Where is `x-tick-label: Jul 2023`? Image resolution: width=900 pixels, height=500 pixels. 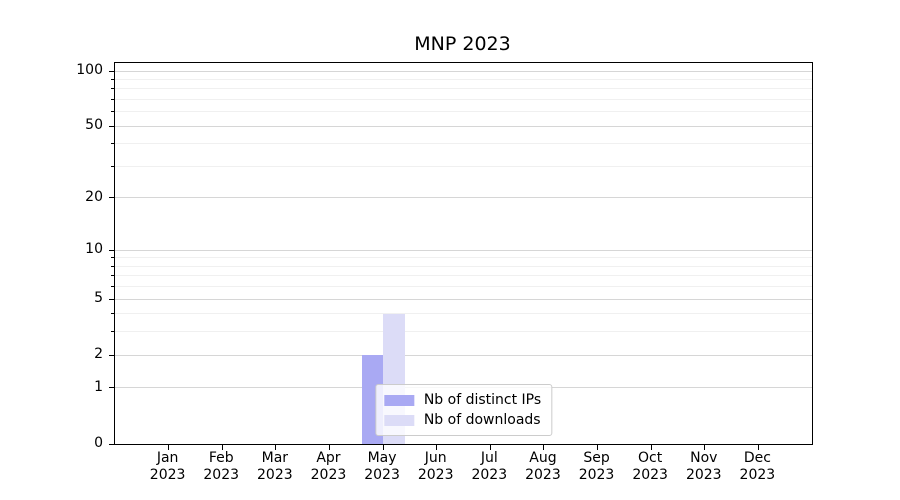
x-tick-label: Jul 2023 is located at coordinates (489, 466).